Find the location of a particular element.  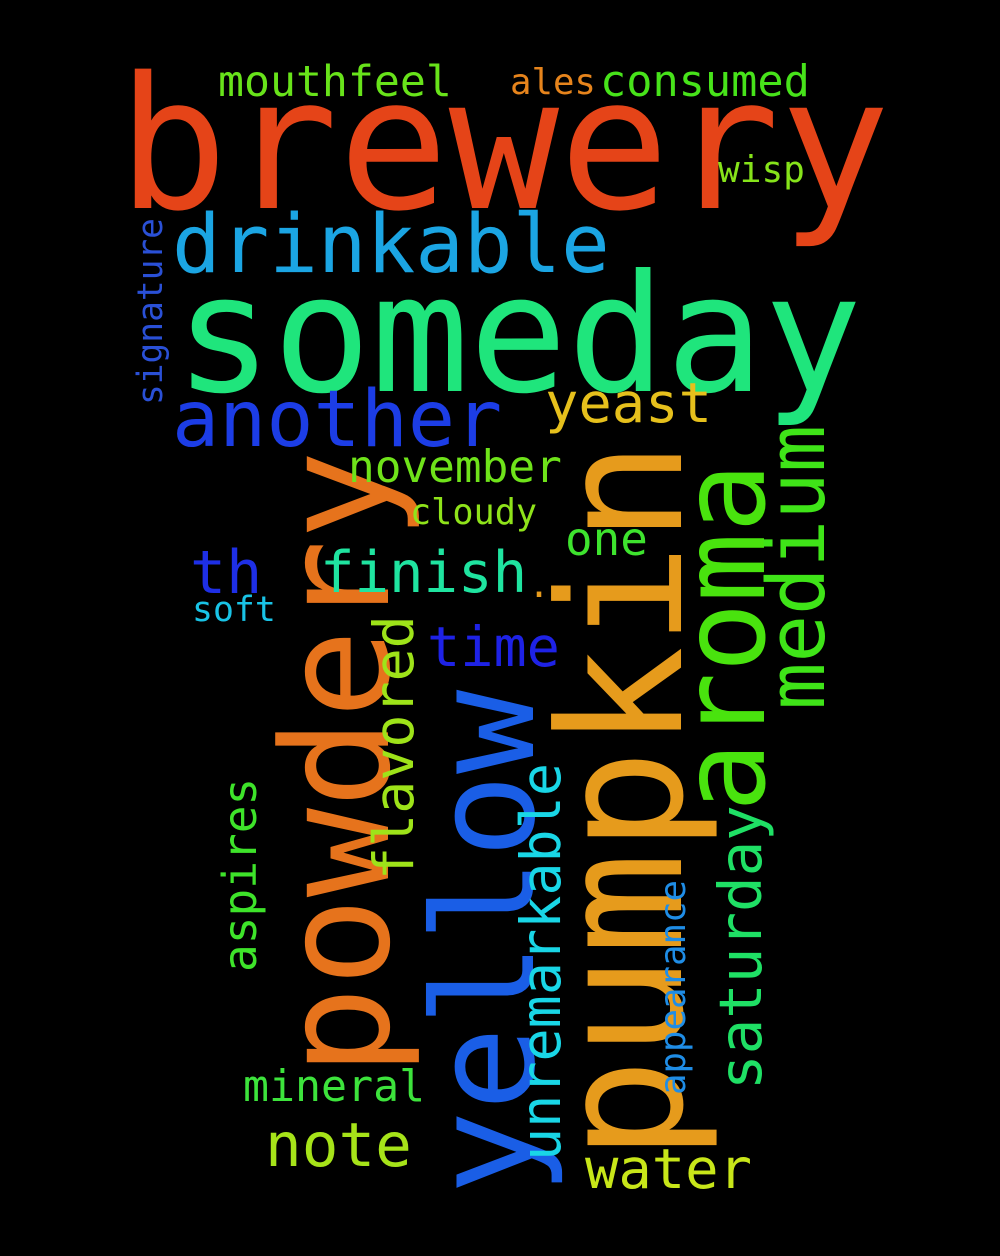

word-soft: soft is located at coordinates (234, 609).